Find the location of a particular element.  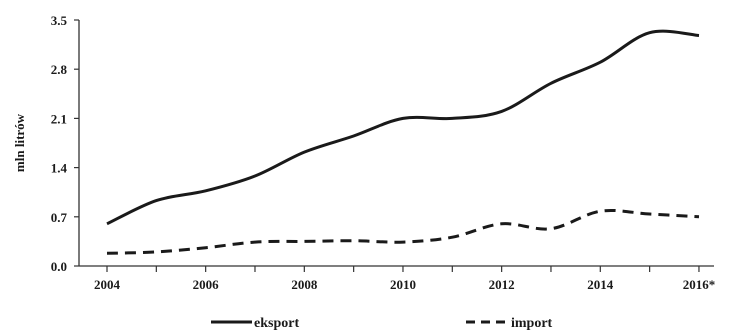

legend-eksport-label: eksport is located at coordinates (276, 323).